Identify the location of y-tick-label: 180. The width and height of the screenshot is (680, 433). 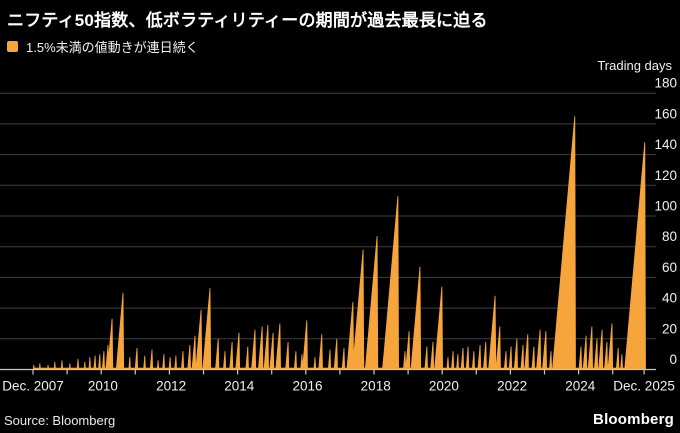
(665, 83).